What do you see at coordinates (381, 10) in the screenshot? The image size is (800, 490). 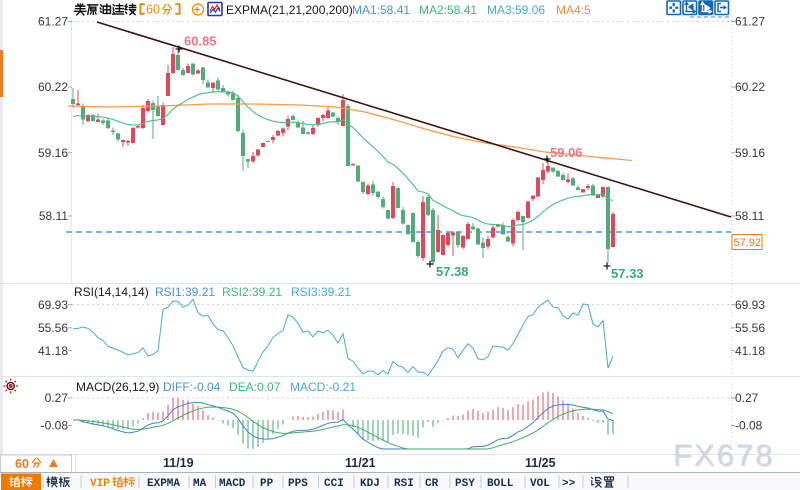 I see `svg-text: MA1:58.41` at bounding box center [381, 10].